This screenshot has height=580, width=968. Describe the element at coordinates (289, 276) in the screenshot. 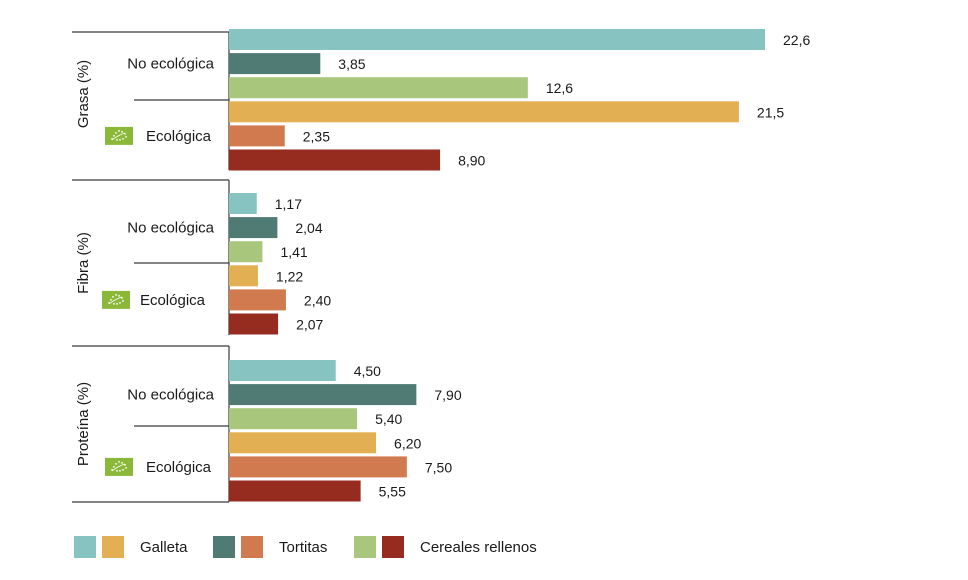

I see `value-label: 1,22` at that location.